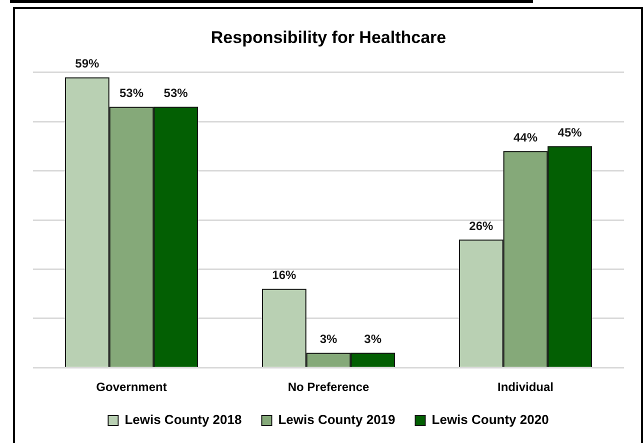 The width and height of the screenshot is (644, 443). What do you see at coordinates (87, 63) in the screenshot?
I see `data-label: 59%` at bounding box center [87, 63].